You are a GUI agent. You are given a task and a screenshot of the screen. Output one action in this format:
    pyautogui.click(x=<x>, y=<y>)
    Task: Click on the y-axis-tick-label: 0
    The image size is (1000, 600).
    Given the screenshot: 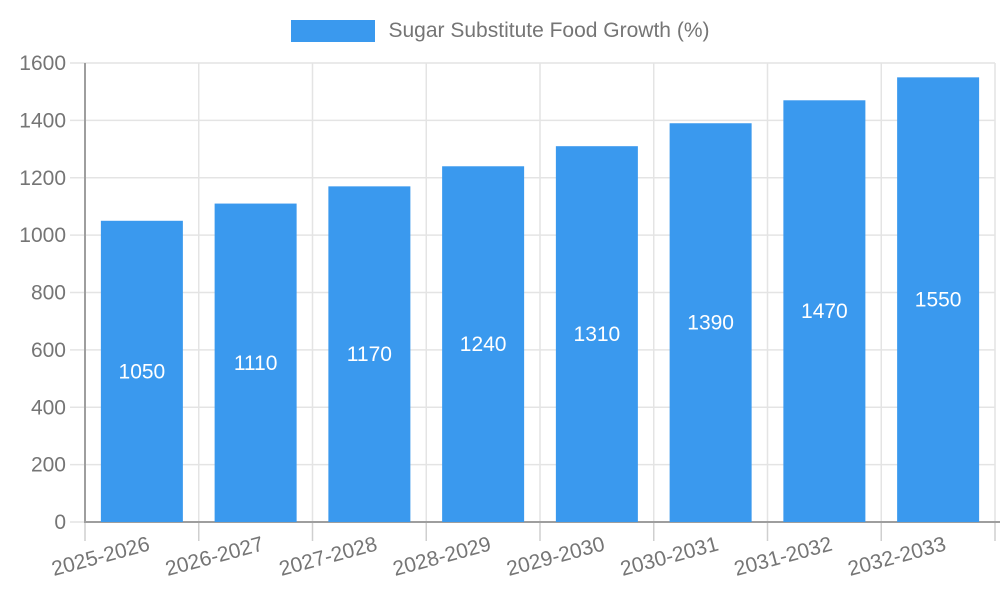 What is the action you would take?
    pyautogui.click(x=60, y=522)
    